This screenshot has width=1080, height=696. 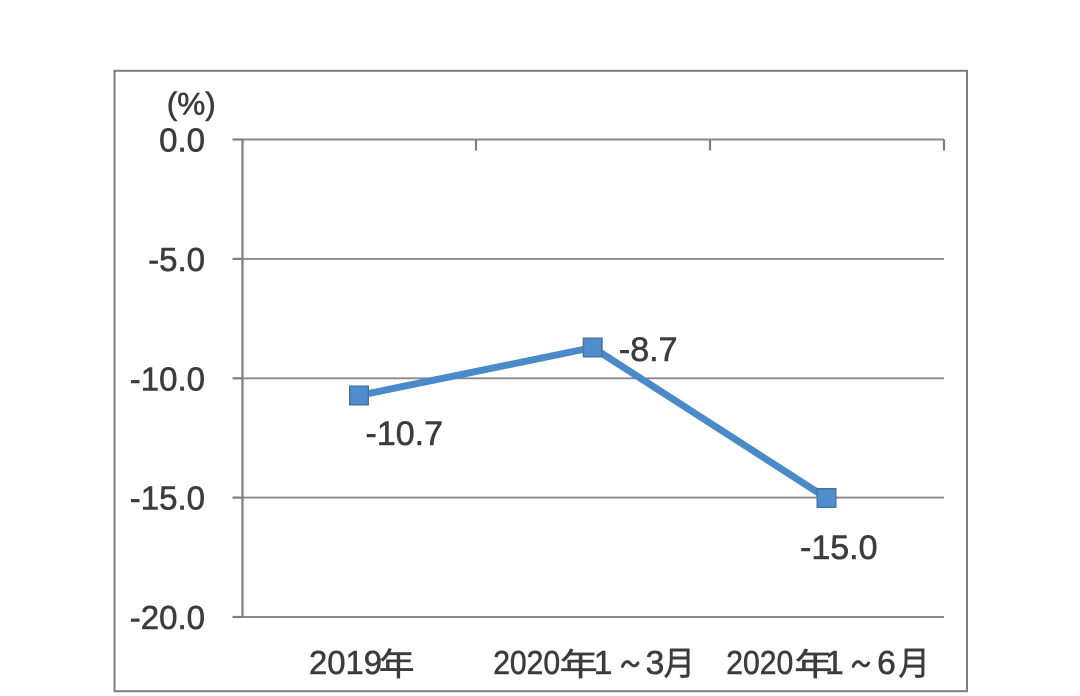 I want to click on svg-text: -10.7, so click(x=405, y=434).